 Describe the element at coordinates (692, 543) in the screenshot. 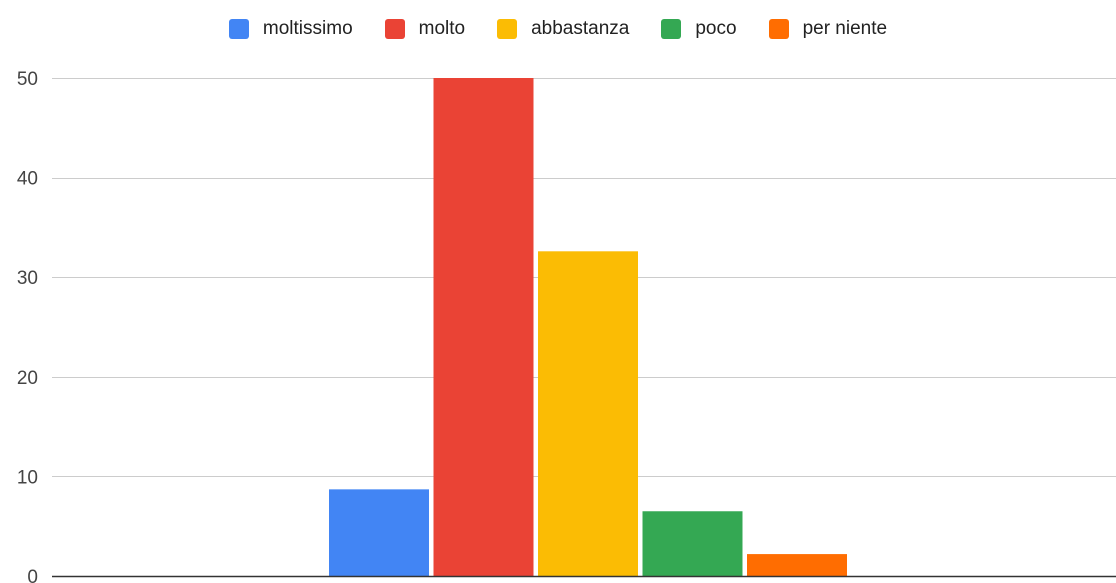

I see `bar-poco` at that location.